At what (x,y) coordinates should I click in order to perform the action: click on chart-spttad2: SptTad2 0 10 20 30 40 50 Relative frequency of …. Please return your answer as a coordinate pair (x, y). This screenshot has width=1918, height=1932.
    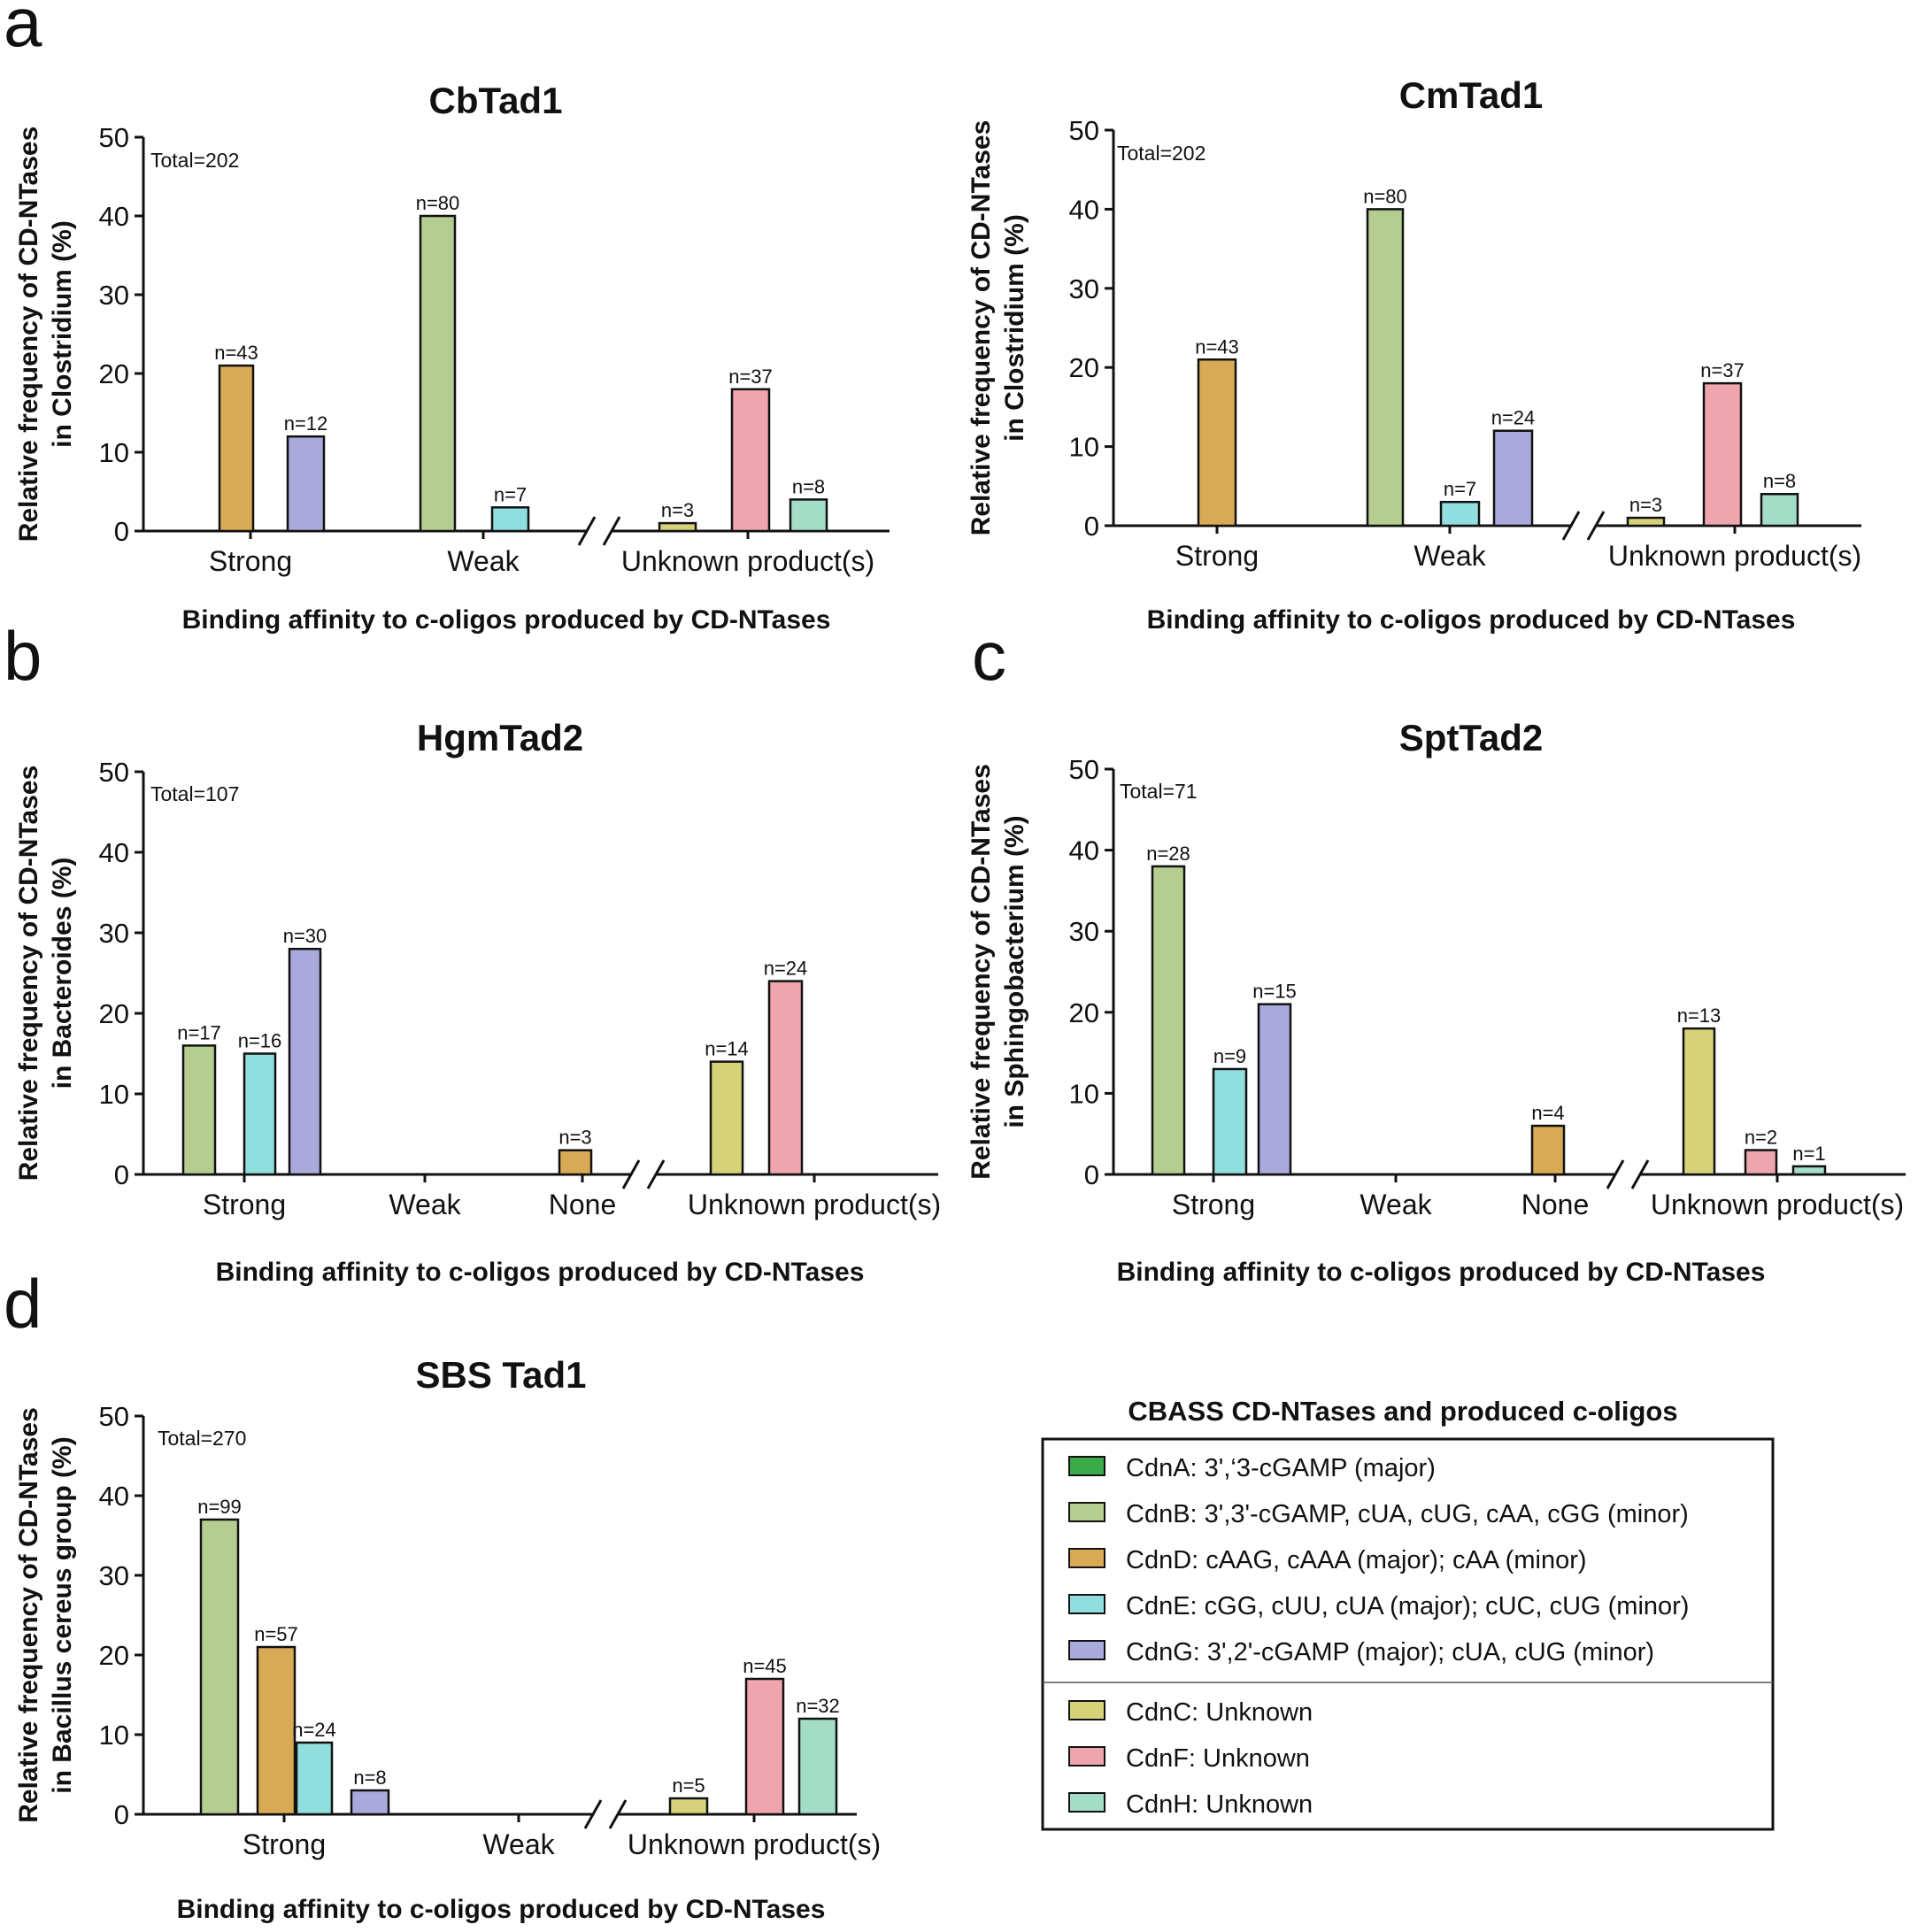
    Looking at the image, I should click on (1436, 1002).